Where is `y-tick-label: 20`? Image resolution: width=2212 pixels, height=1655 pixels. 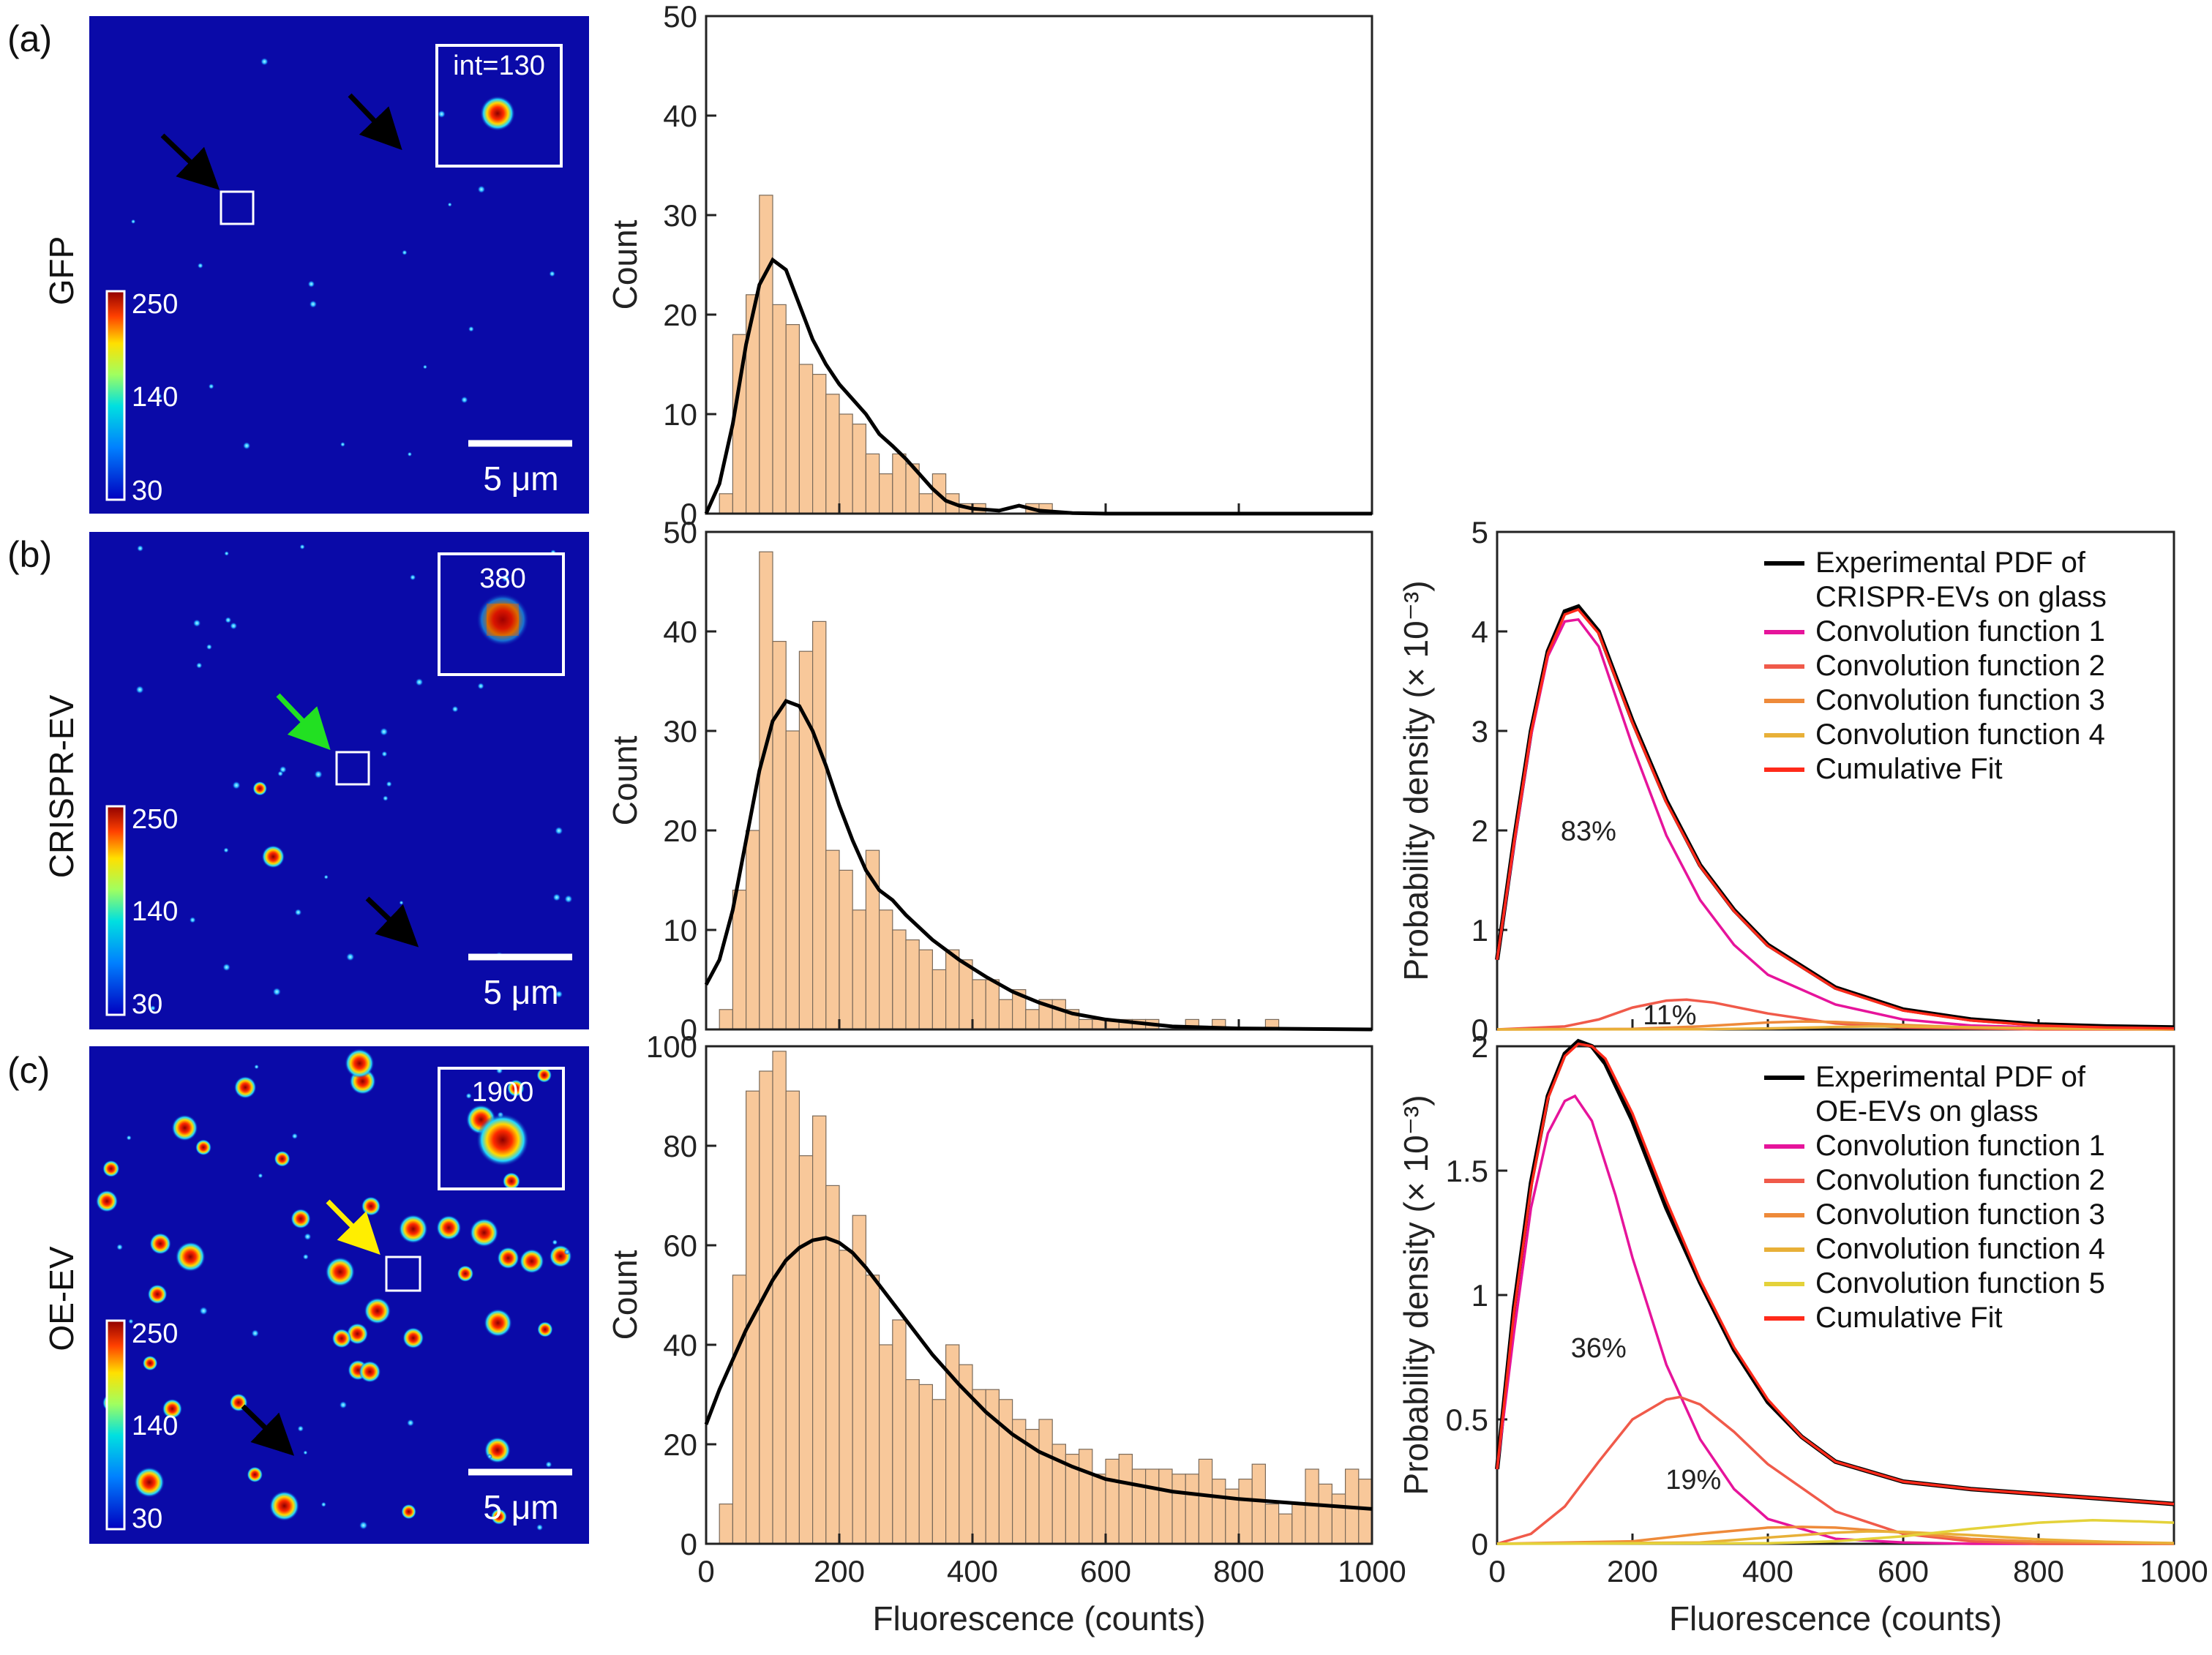
y-tick-label: 20 is located at coordinates (680, 1444).